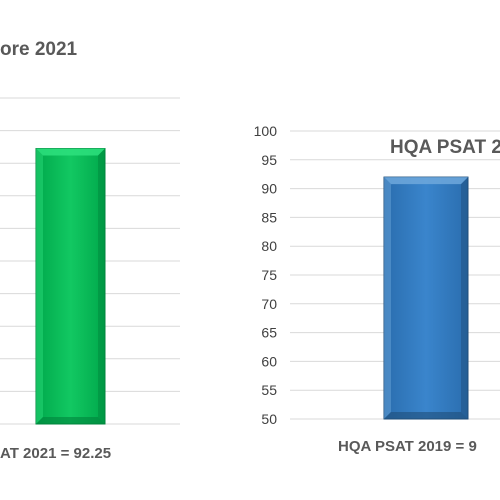 The height and width of the screenshot is (500, 500). Describe the element at coordinates (445, 147) in the screenshot. I see `chart-right-title: HQA PSAT 2` at that location.